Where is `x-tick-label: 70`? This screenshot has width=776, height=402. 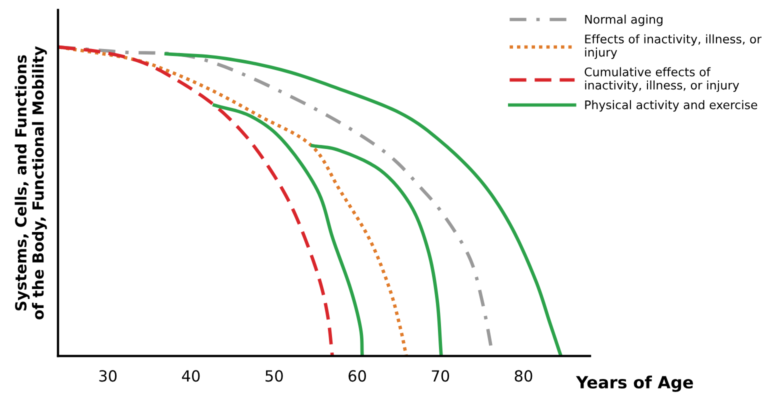 x-tick-label: 70 is located at coordinates (441, 376).